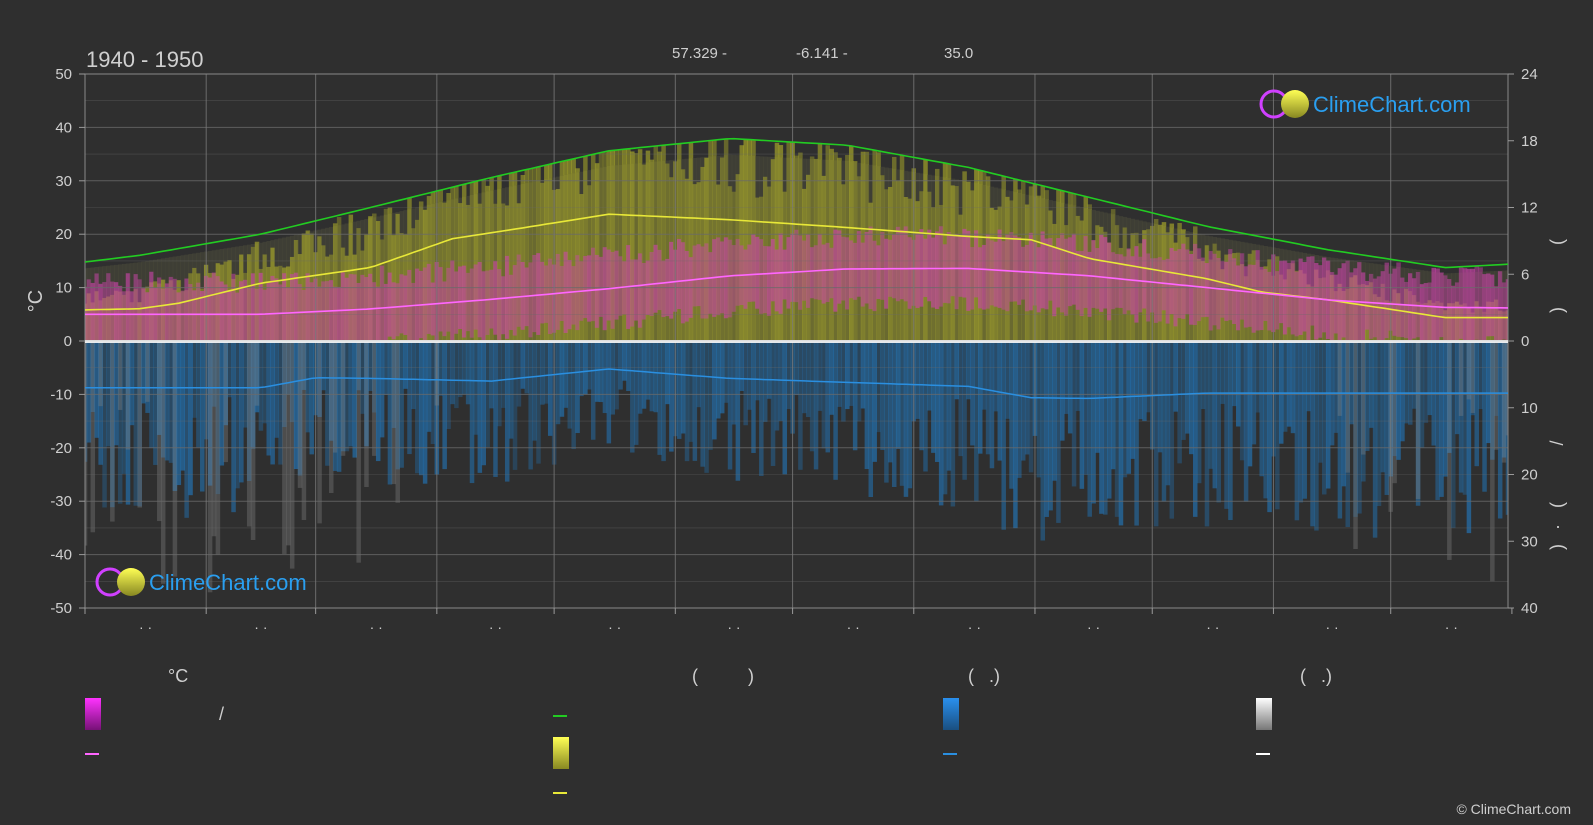 The height and width of the screenshot is (825, 1593). What do you see at coordinates (63, 74) in the screenshot?
I see `left-tick-label: 50` at bounding box center [63, 74].